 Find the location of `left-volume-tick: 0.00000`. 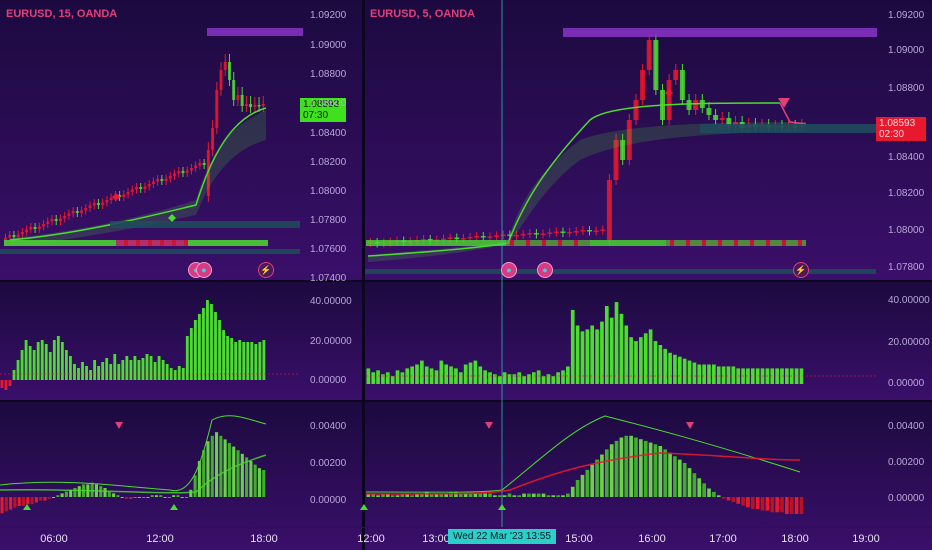

left-volume-tick: 0.00000 is located at coordinates (328, 380).